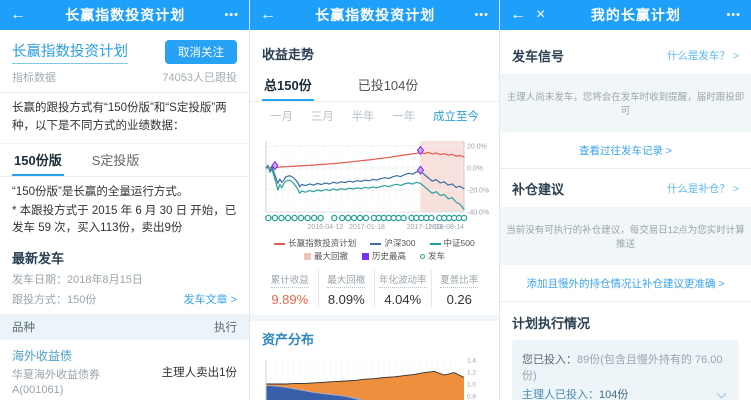  What do you see at coordinates (538, 56) in the screenshot?
I see `signal-section-title: 发车信号` at bounding box center [538, 56].